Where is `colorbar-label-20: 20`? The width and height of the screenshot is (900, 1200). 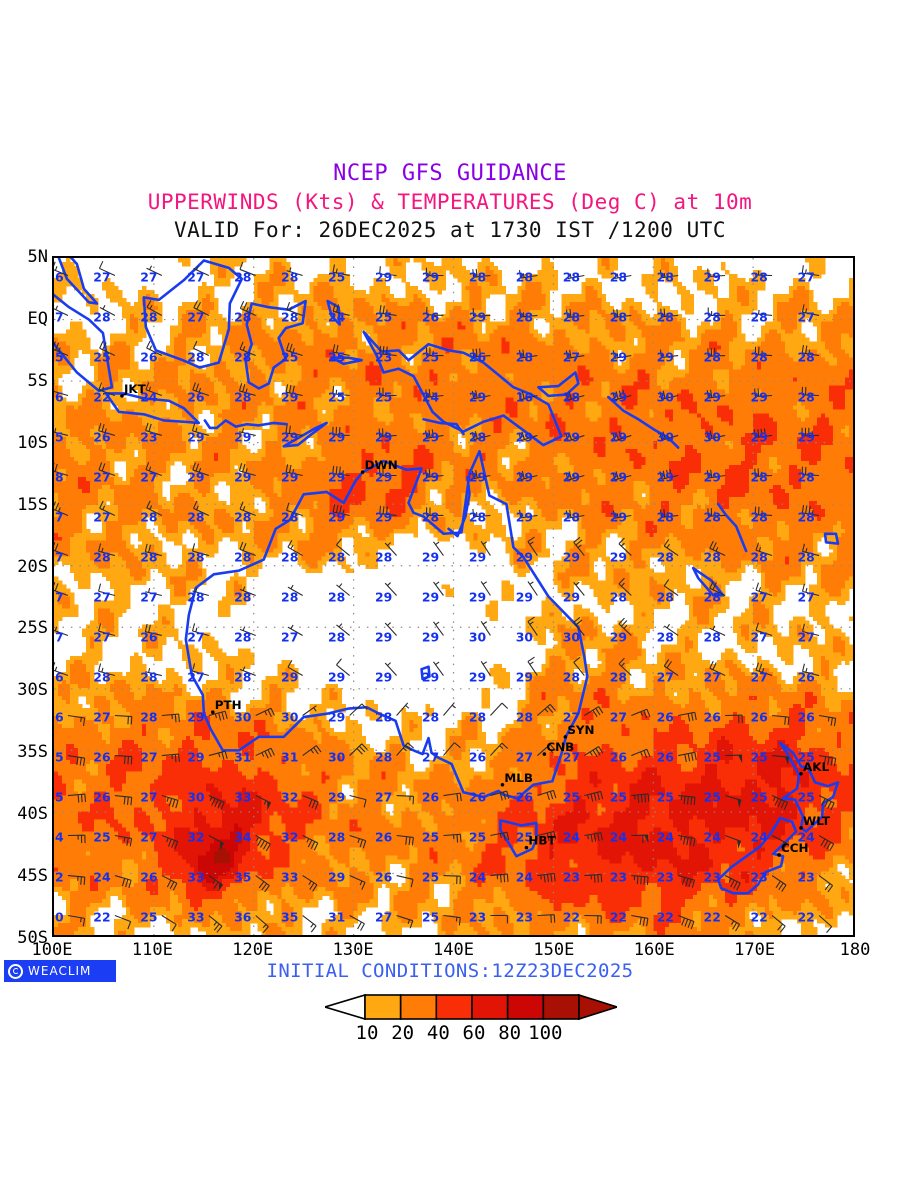
colorbar-label-20: 20 is located at coordinates (403, 1033).